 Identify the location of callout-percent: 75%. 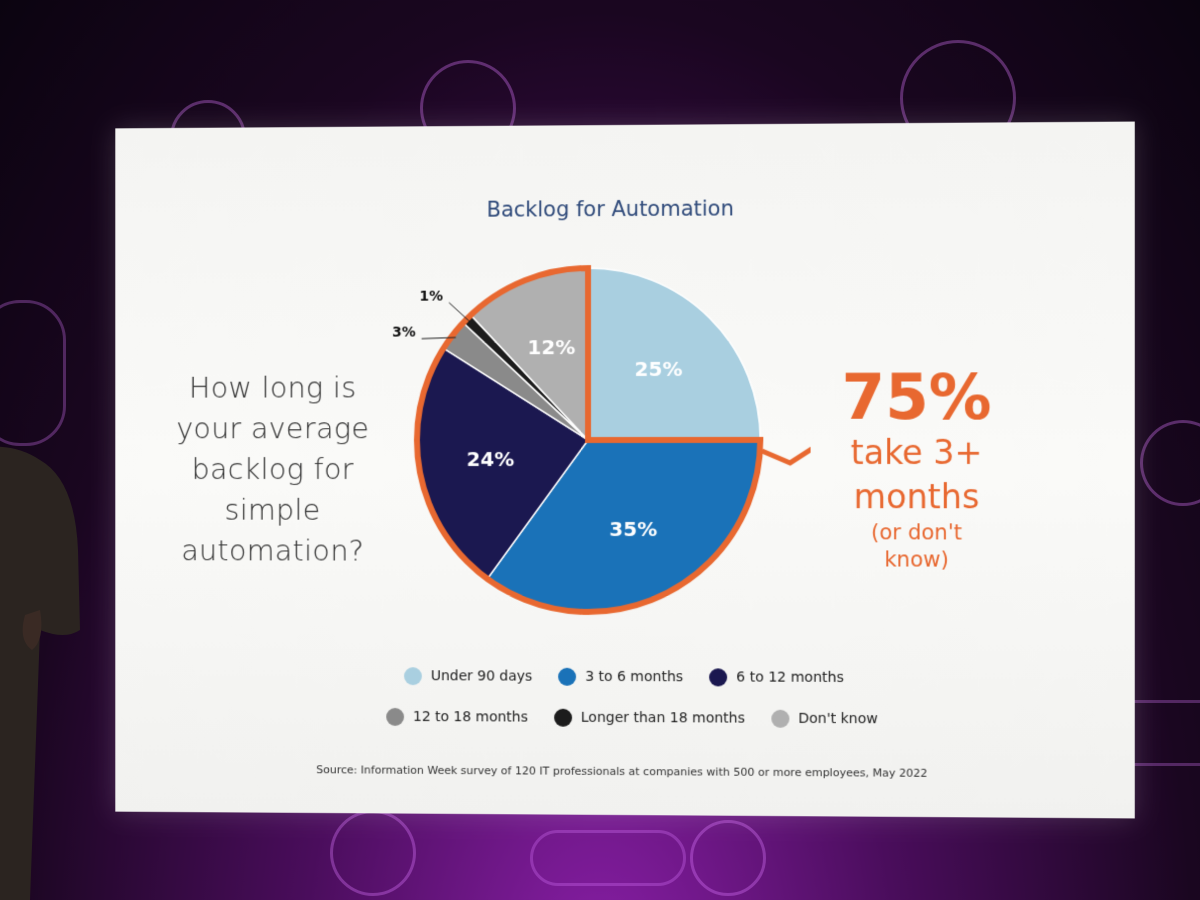
(917, 397).